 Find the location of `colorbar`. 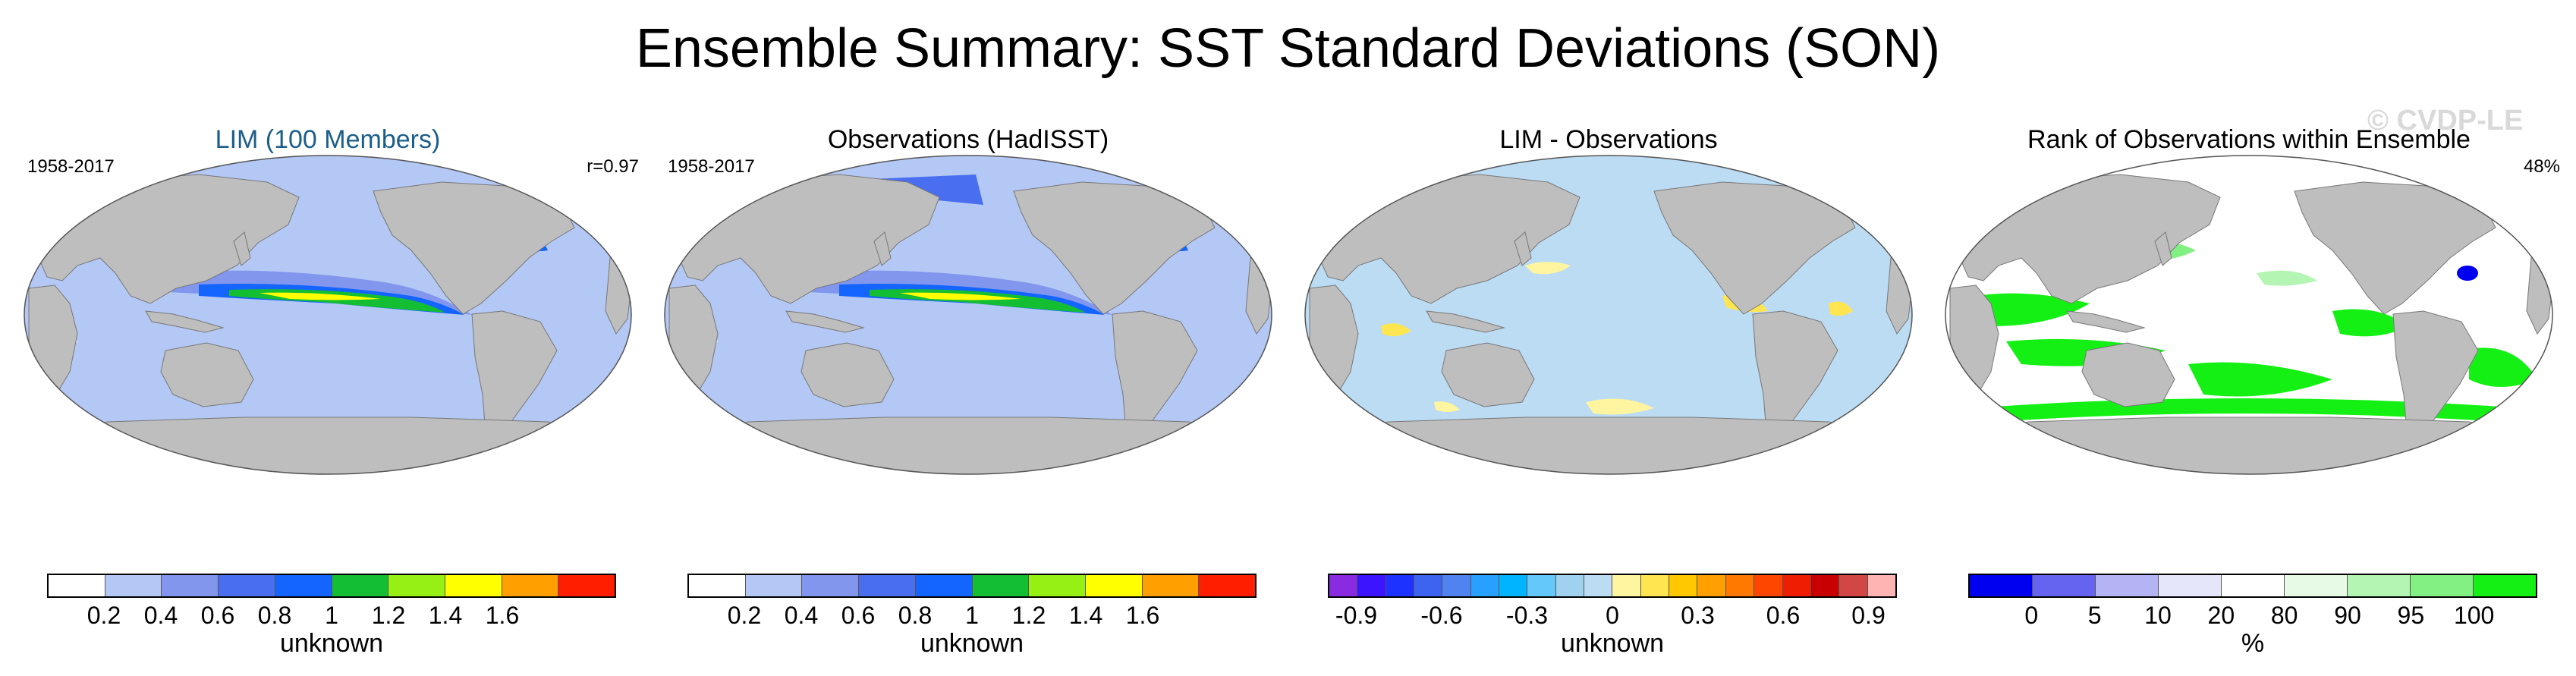

colorbar is located at coordinates (331, 586).